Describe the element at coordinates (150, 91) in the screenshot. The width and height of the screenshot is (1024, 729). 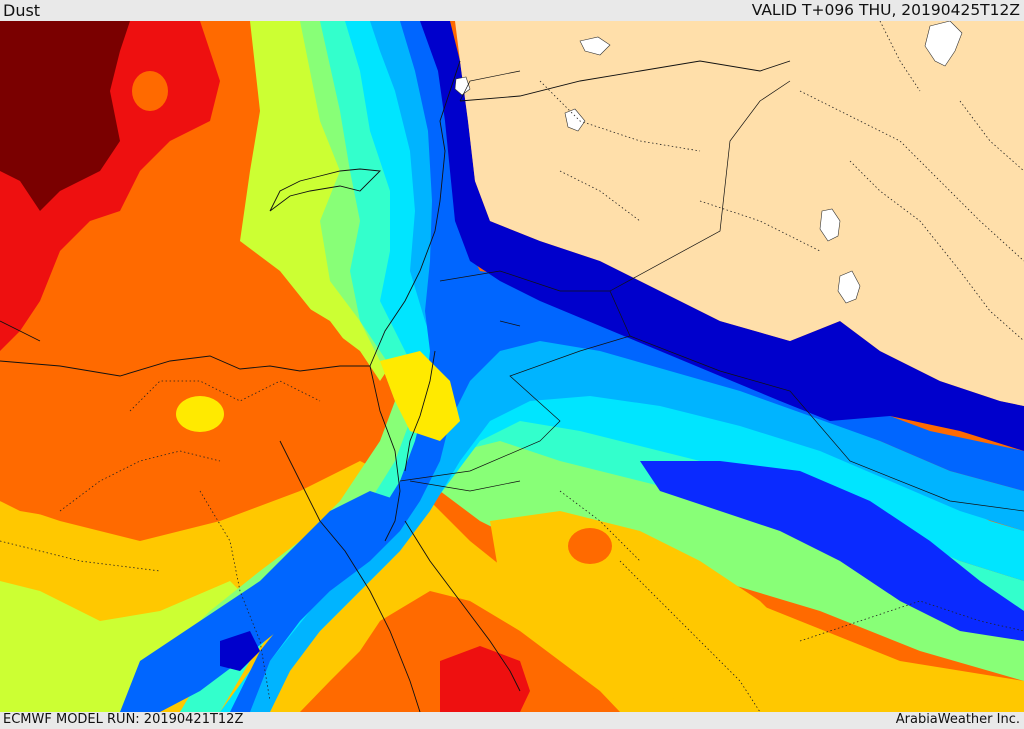
I see `dust-band-orange-spot` at that location.